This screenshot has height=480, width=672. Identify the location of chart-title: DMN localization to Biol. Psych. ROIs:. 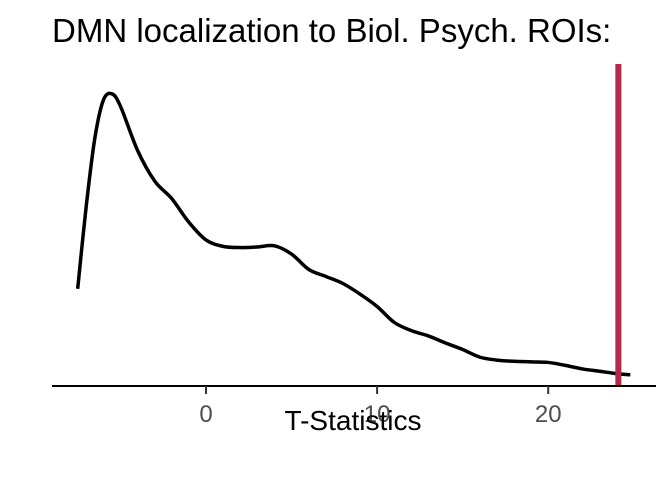
(331, 30).